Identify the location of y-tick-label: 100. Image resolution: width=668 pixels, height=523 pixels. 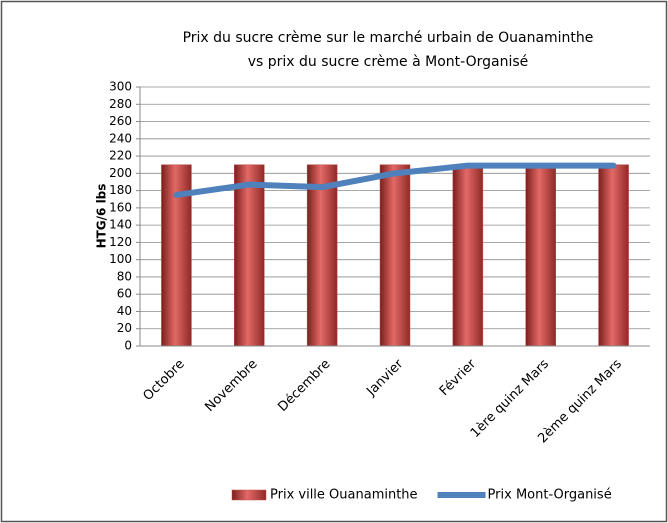
(120, 259).